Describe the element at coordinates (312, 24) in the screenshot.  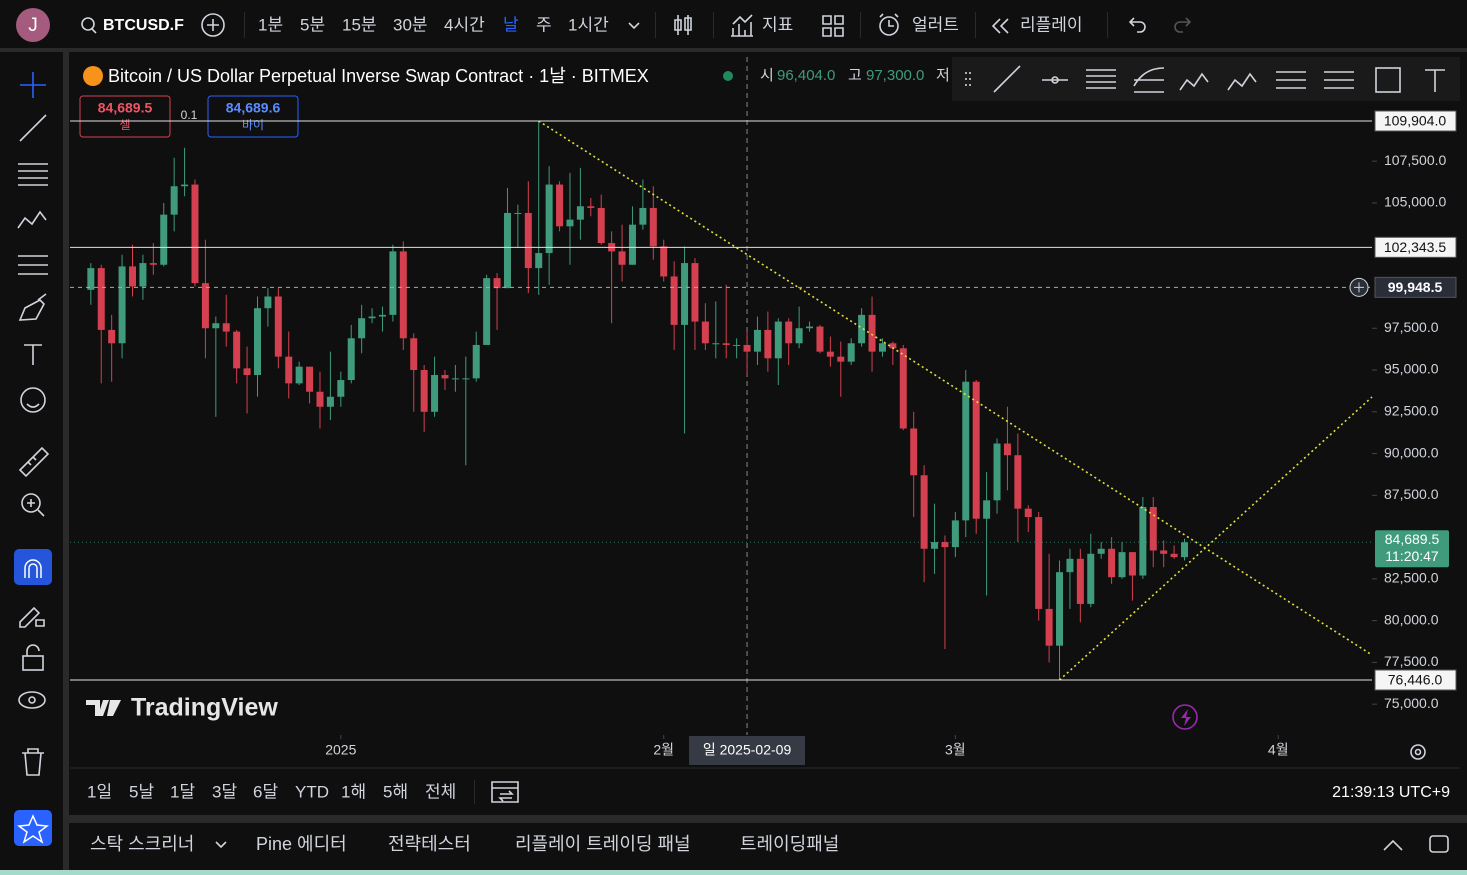
I see `interval: 5분` at that location.